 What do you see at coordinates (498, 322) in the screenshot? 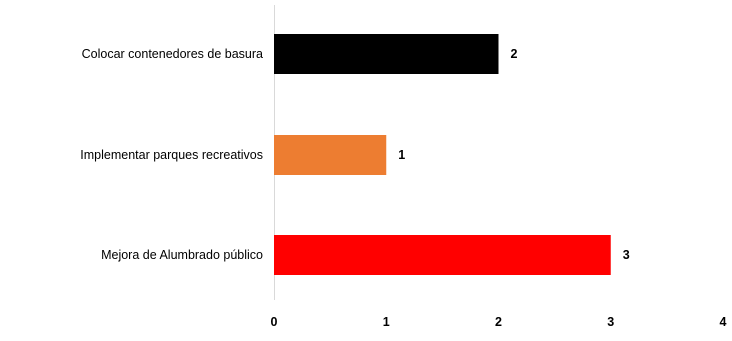
I see `x-tick-label: 2` at bounding box center [498, 322].